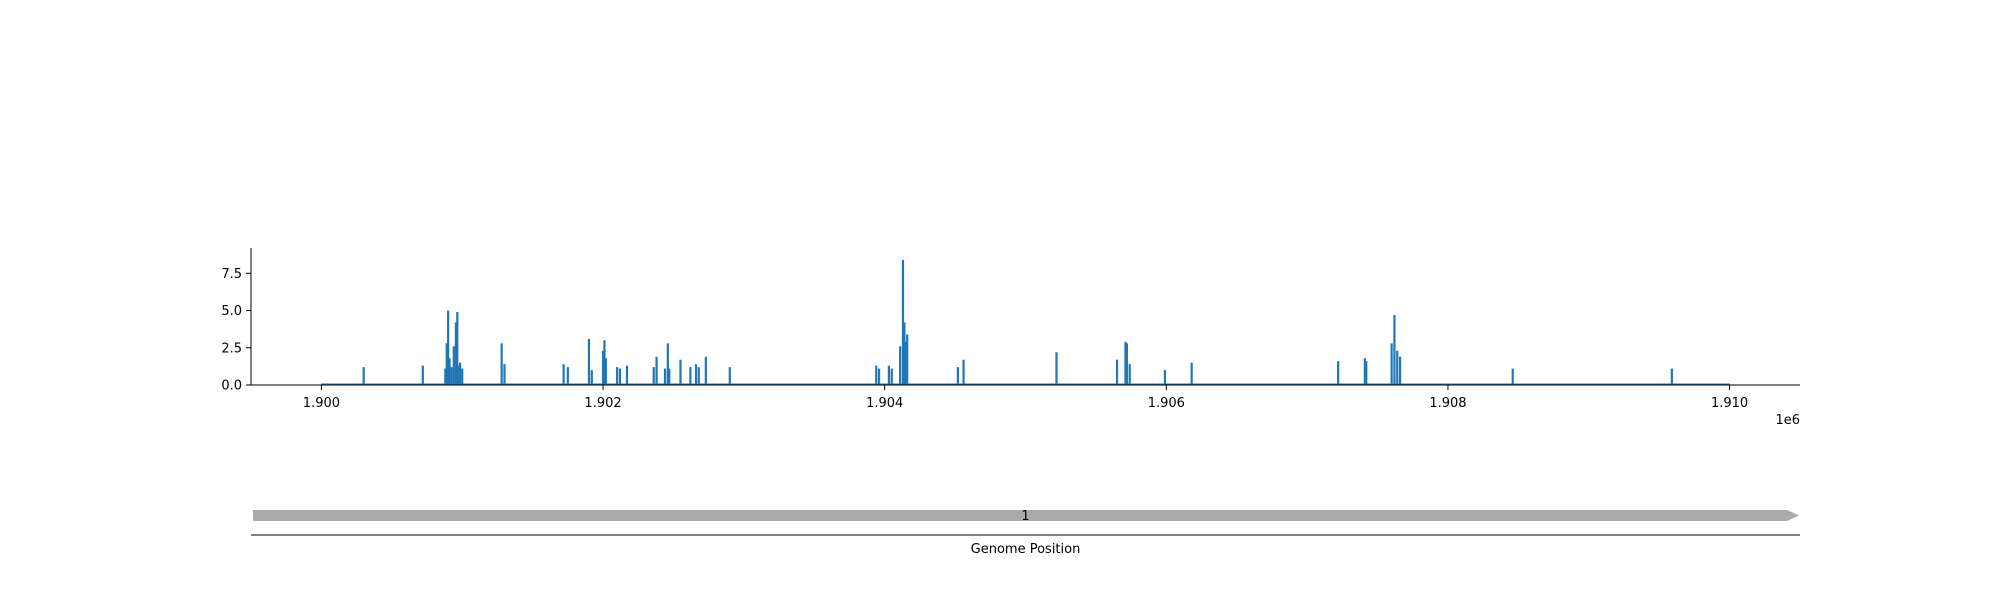  I want to click on coverage-spikes, so click(1017, 322).